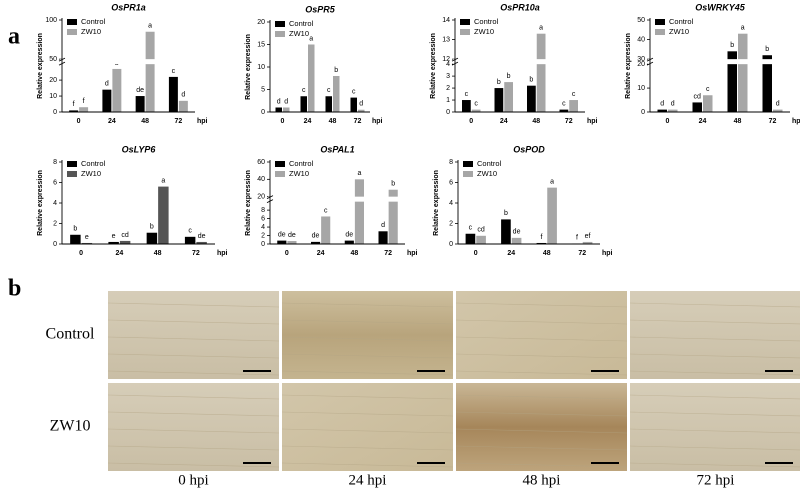  I want to click on significance-letter: f, so click(577, 237).